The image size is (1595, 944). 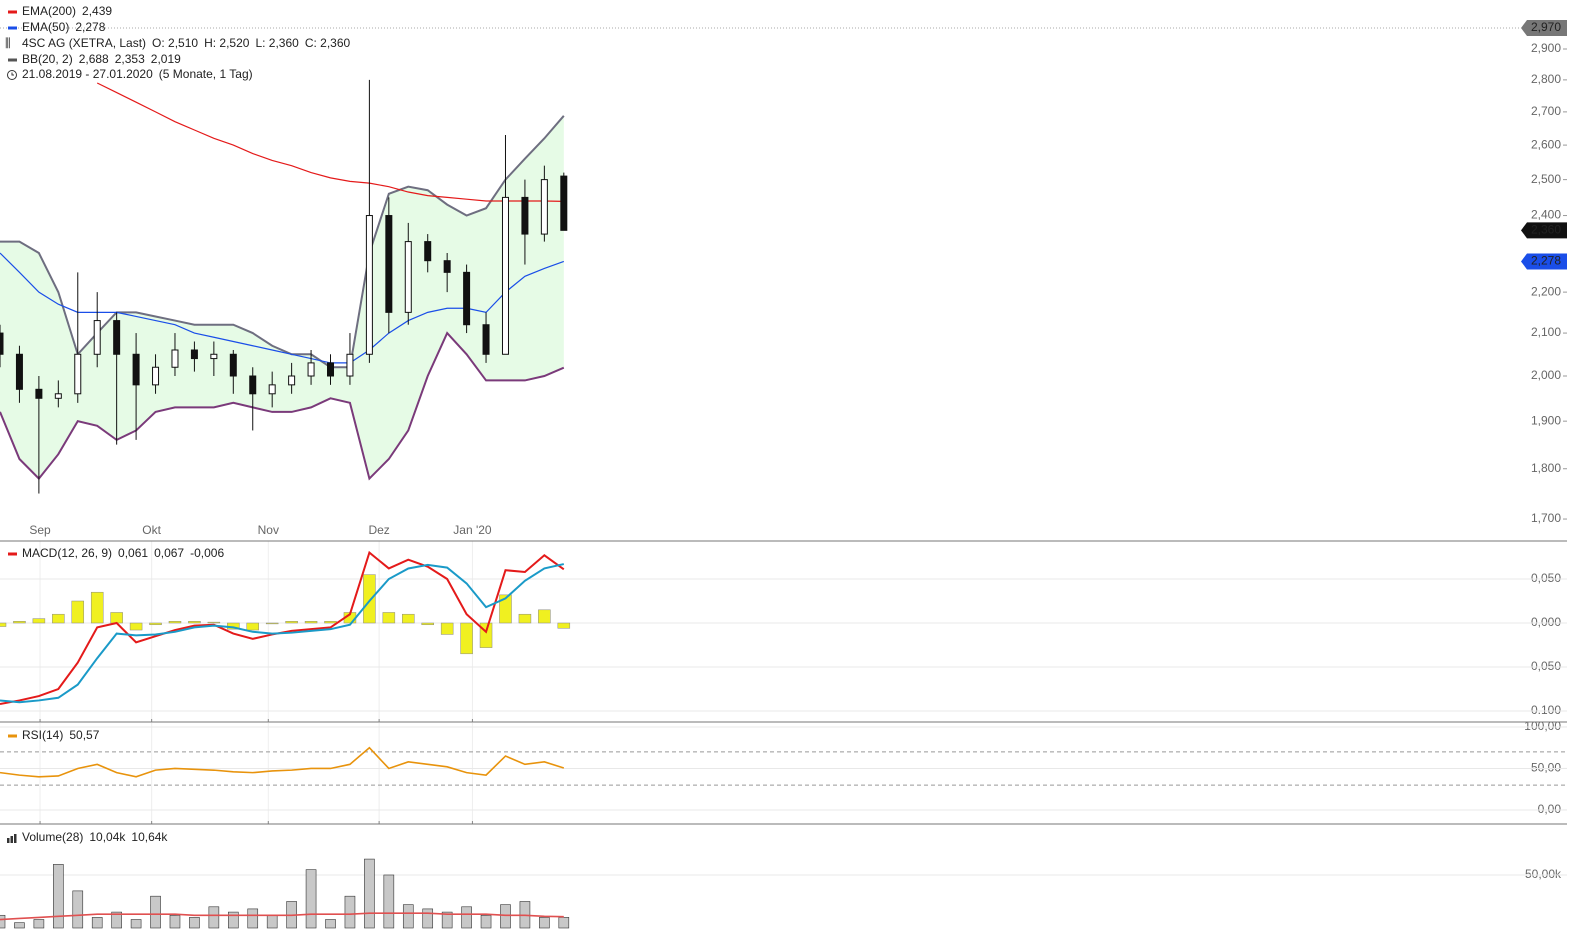 What do you see at coordinates (206, 74) in the screenshot?
I see `legend-text: (5 Monate, 1 Tag)` at bounding box center [206, 74].